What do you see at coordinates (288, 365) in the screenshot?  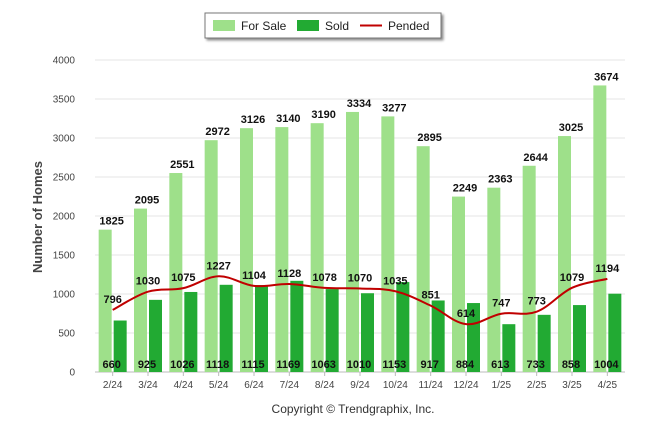 I see `data-label-sold: 1169` at bounding box center [288, 365].